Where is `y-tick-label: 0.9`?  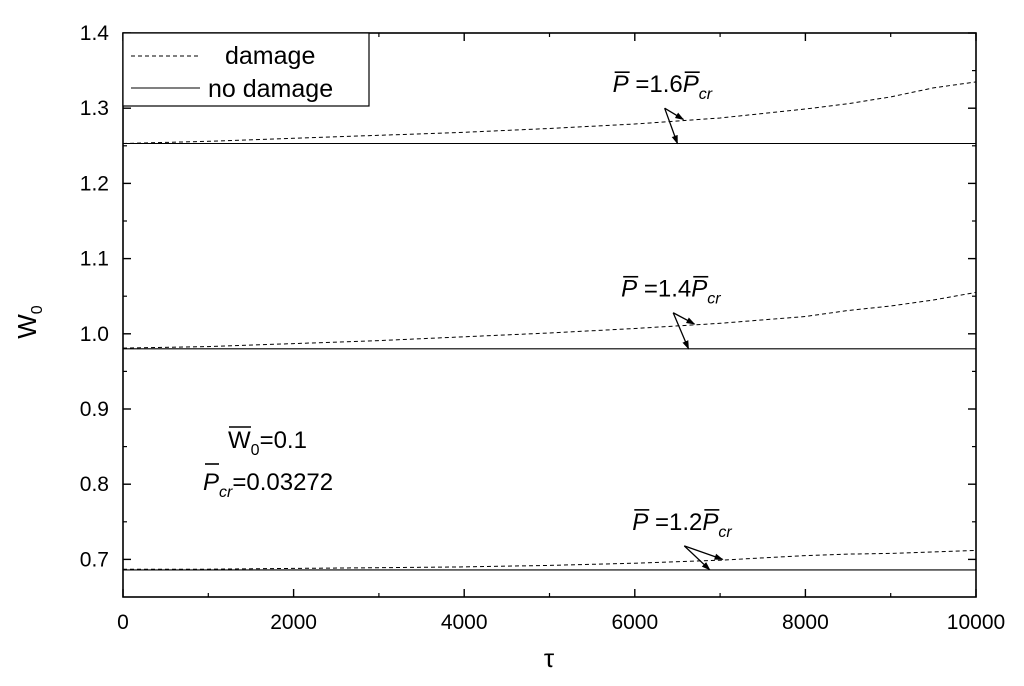
y-tick-label: 0.9 is located at coordinates (94, 409).